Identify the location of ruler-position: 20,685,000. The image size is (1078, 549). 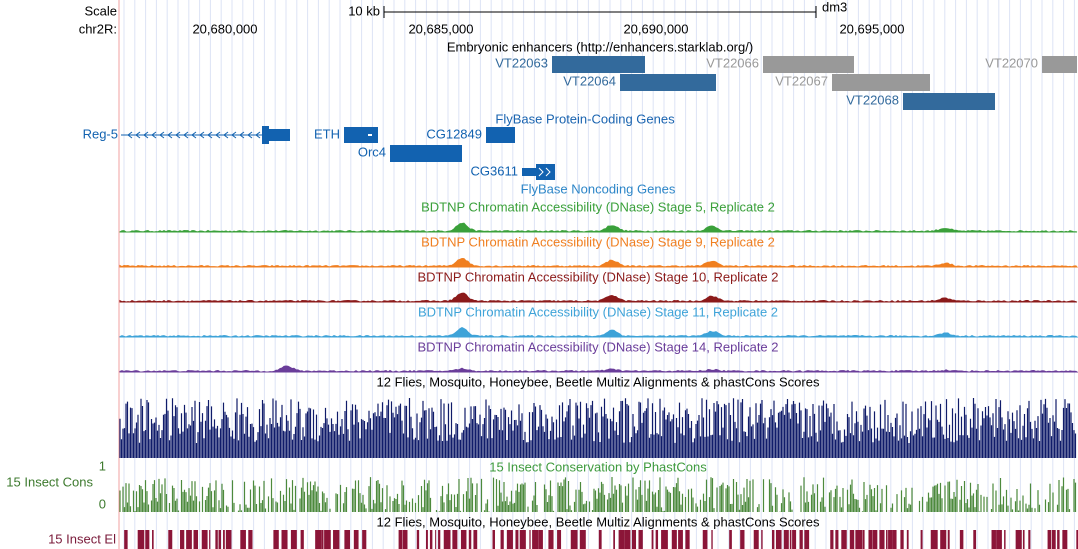
(440, 28).